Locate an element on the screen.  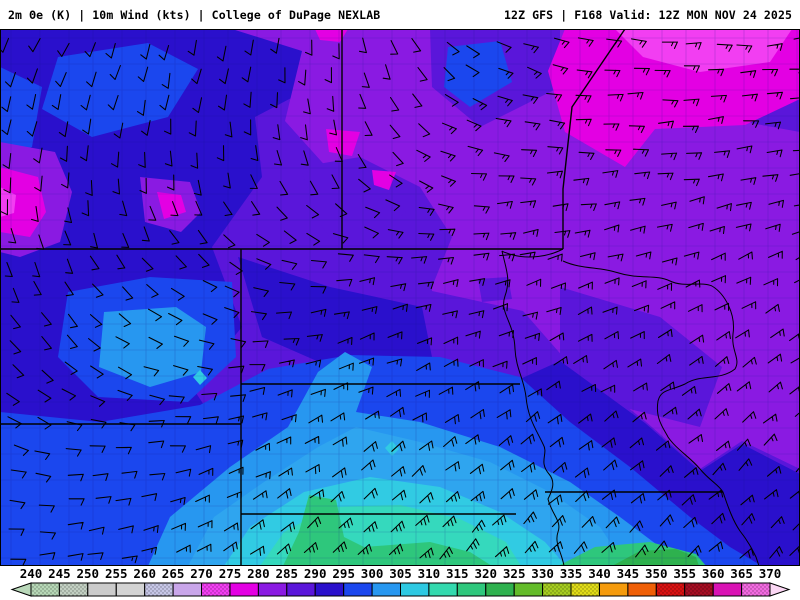
thetae-region-magenta-left-edge is located at coordinates (23, 202).